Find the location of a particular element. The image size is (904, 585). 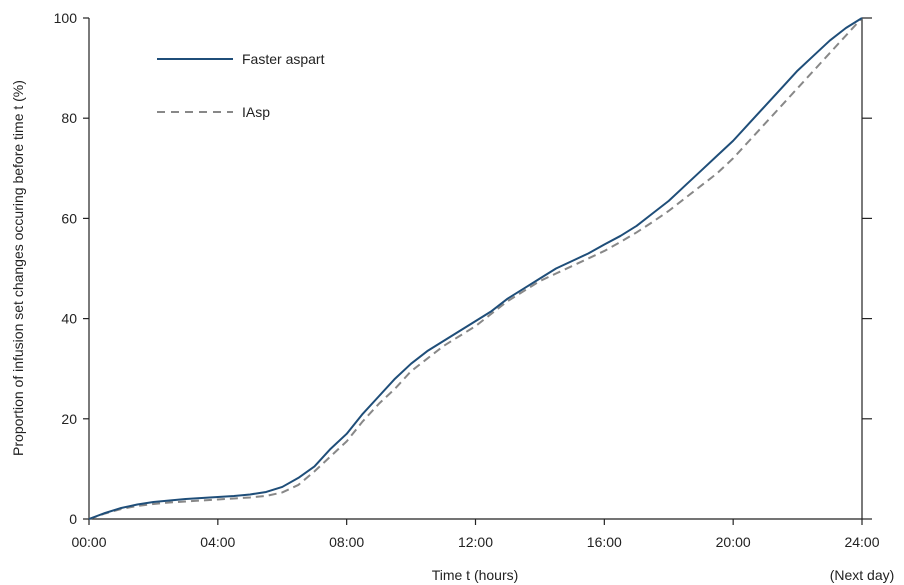

x-tick-label: 04:00 is located at coordinates (217, 542).